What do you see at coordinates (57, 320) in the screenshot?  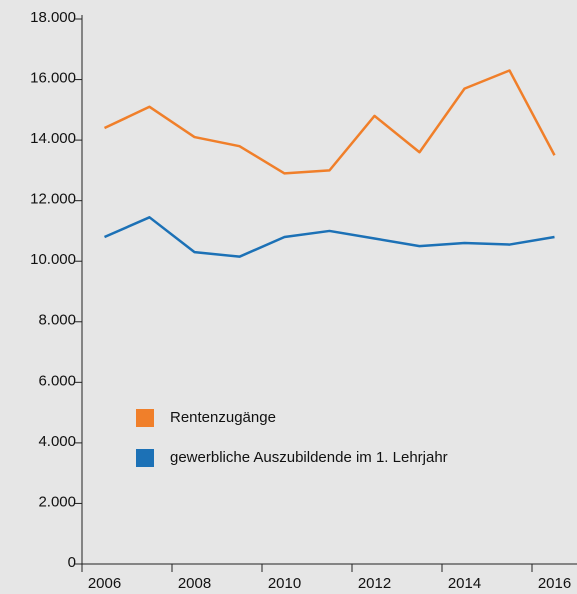 I see `y-tick-label: 8.000` at bounding box center [57, 320].